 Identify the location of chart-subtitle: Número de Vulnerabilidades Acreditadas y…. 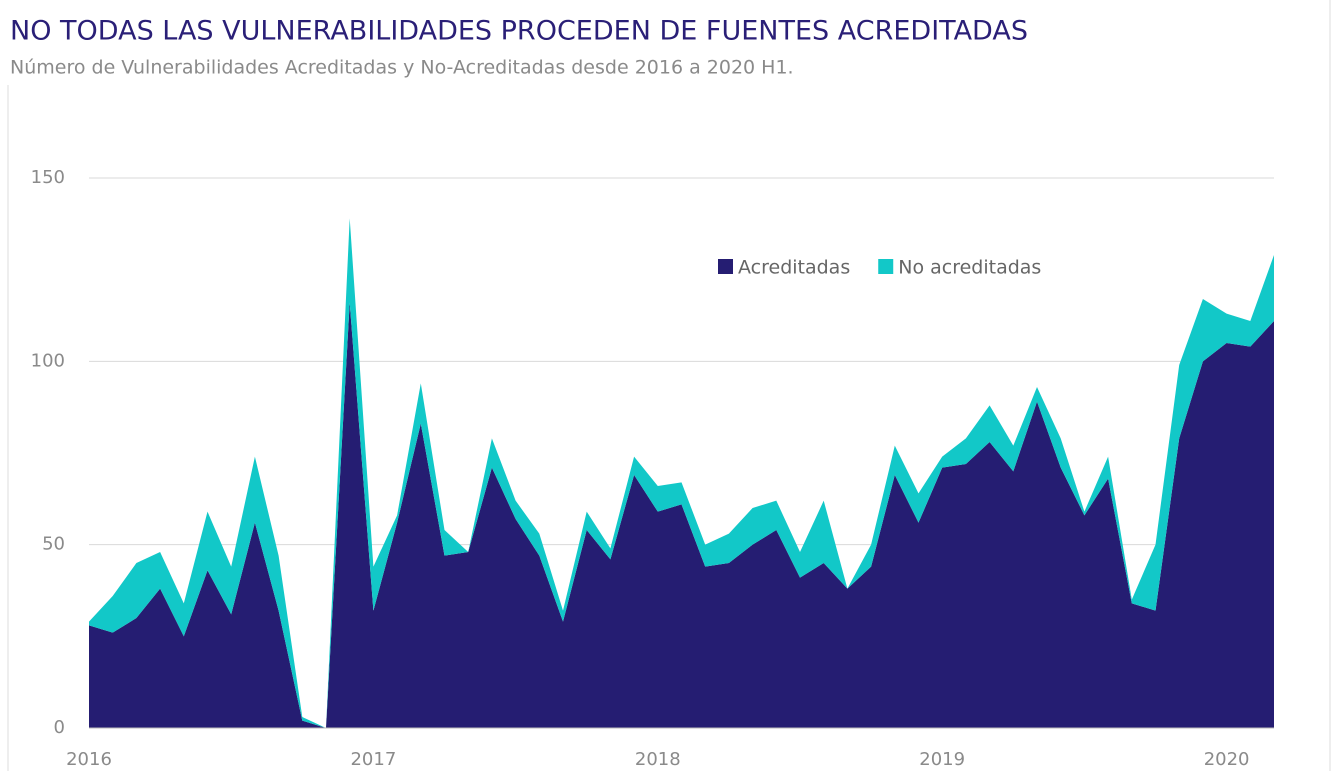
(402, 68).